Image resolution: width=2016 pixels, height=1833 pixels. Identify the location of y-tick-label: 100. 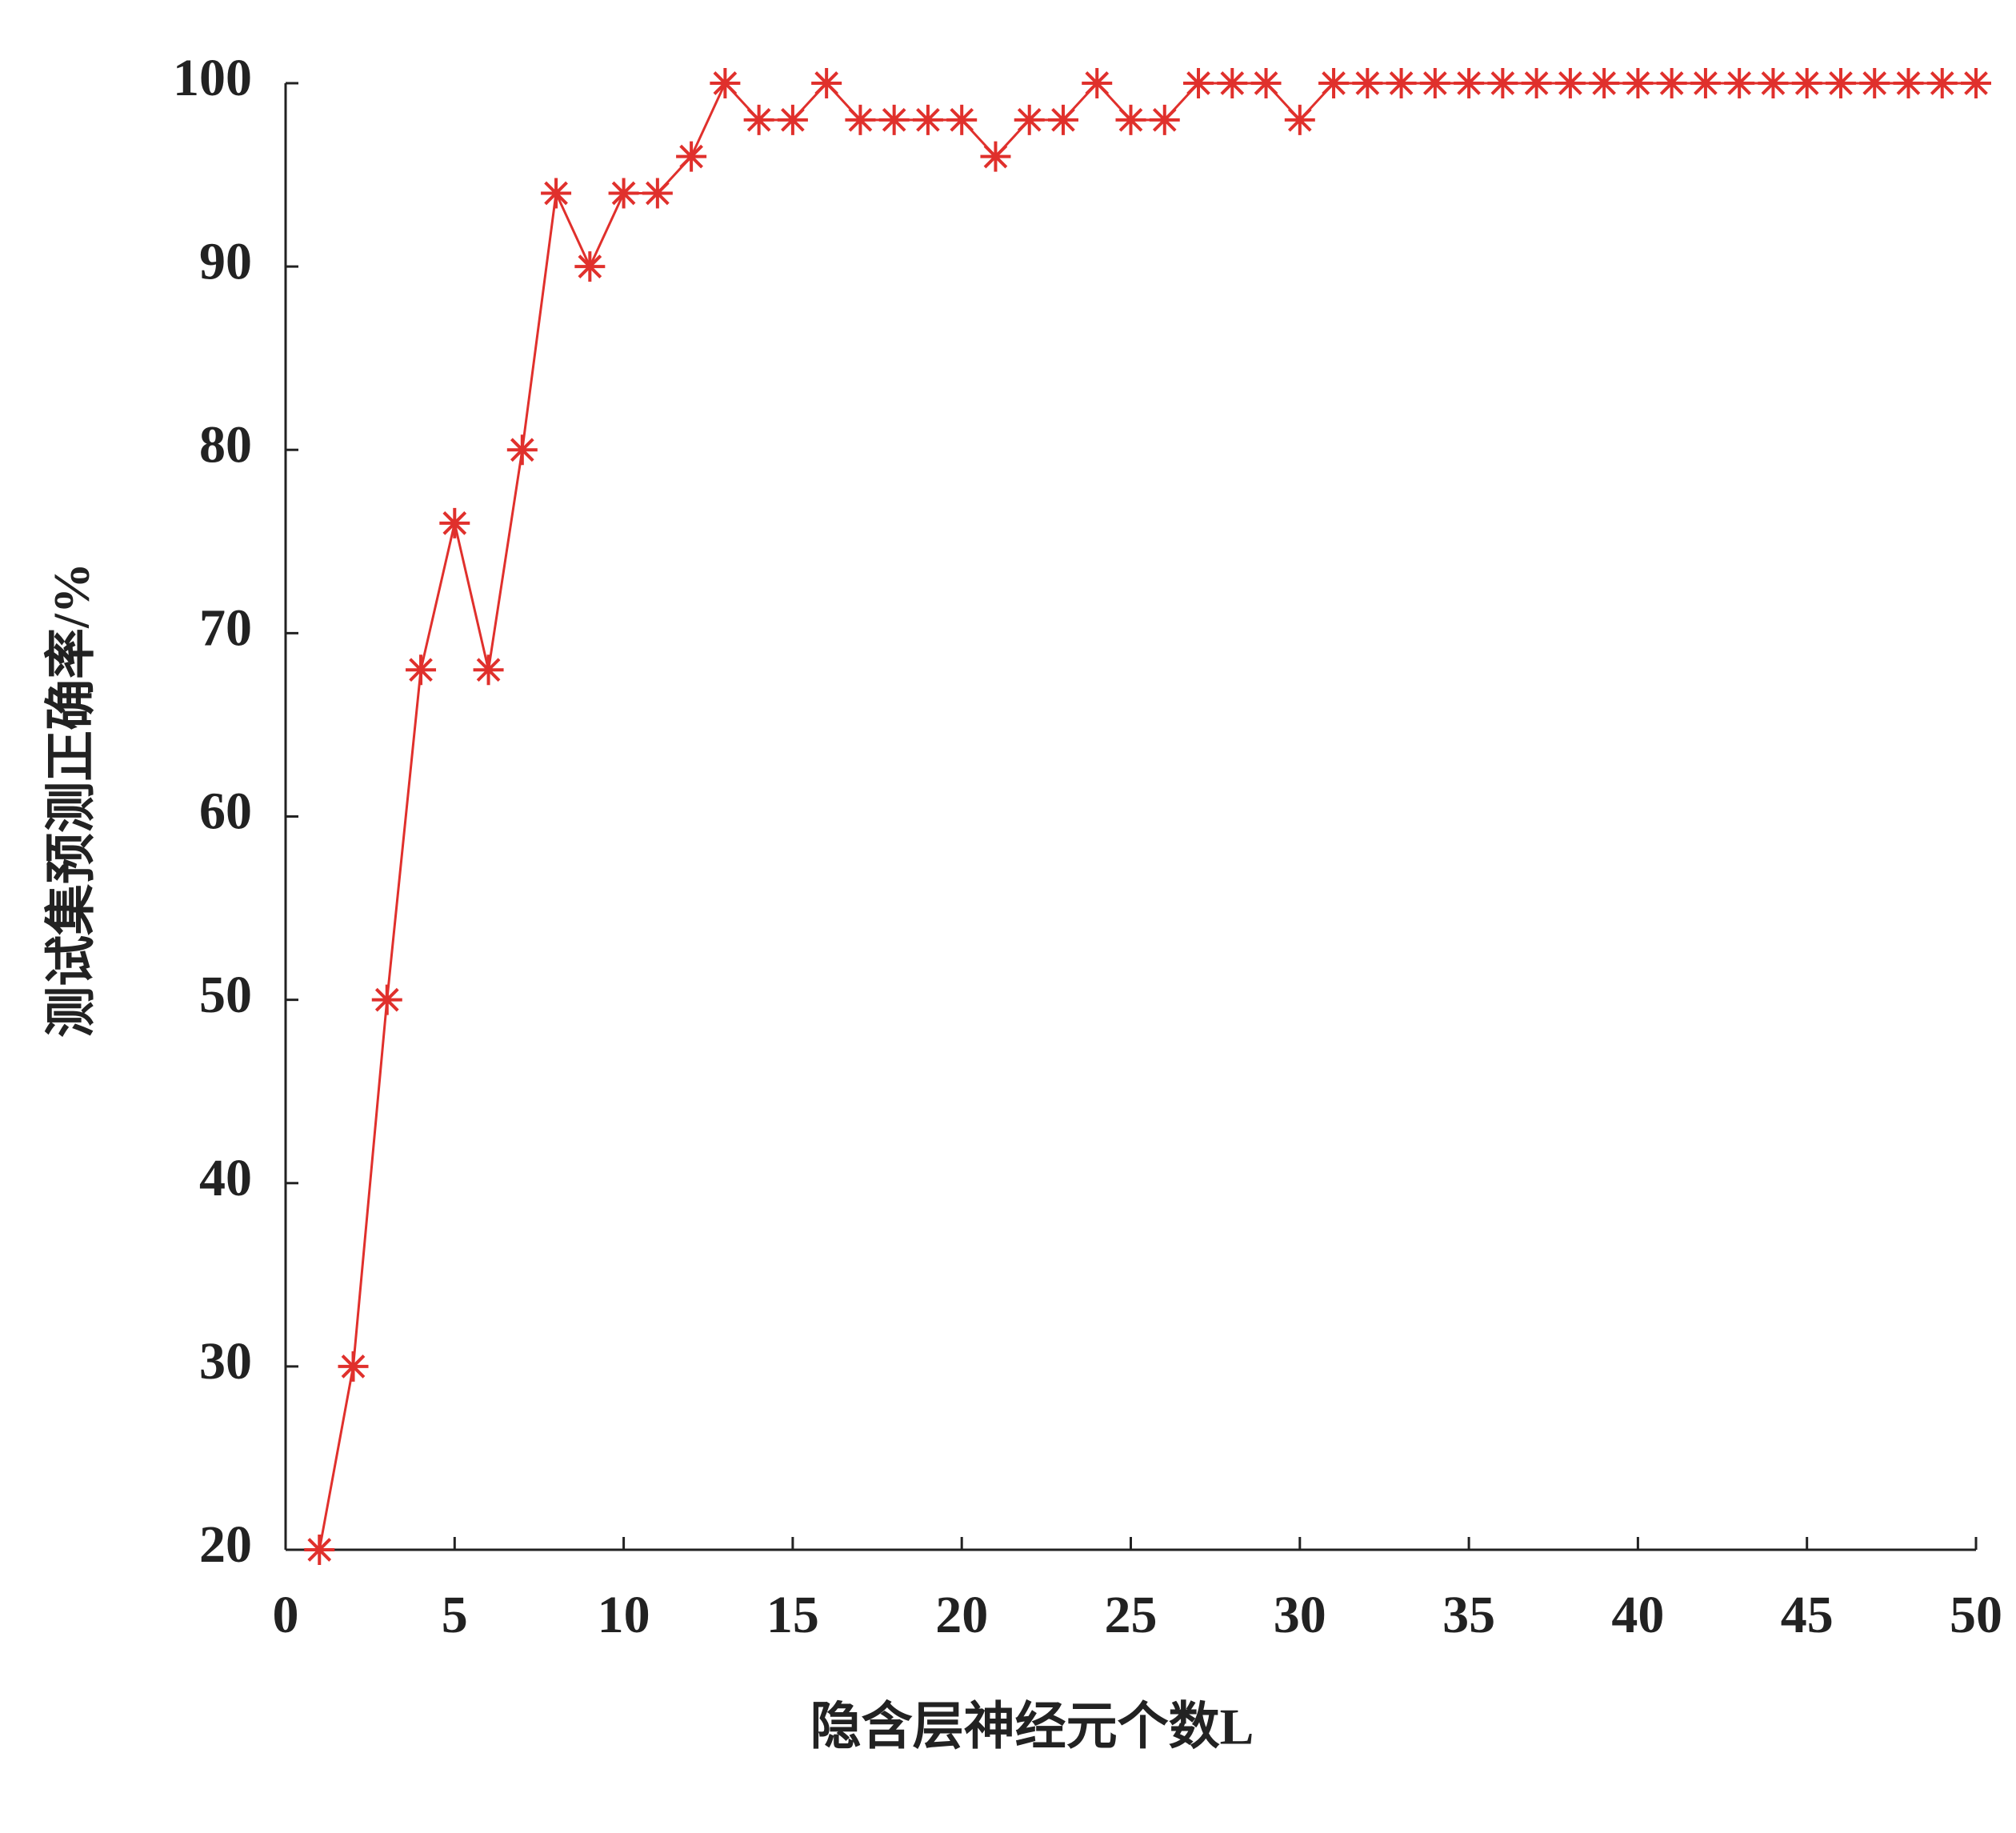
(212, 78).